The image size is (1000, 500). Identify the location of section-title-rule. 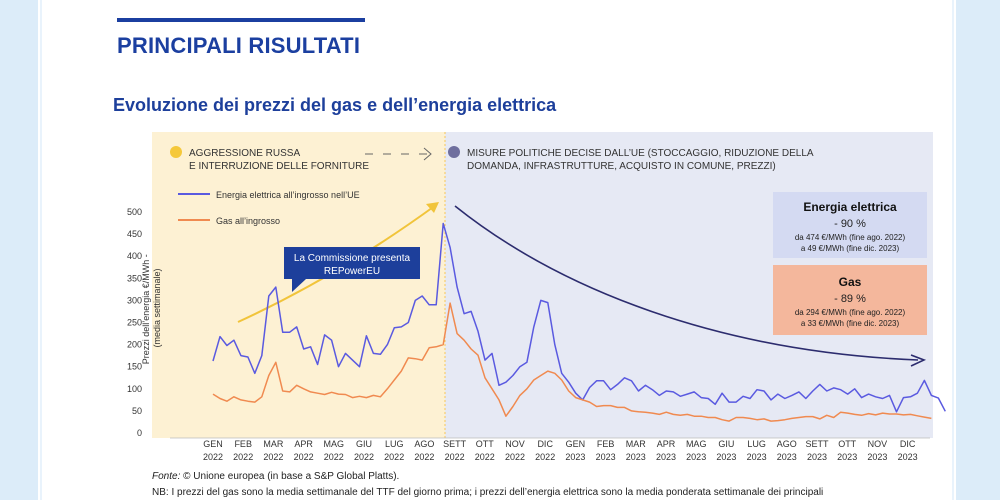
(241, 20).